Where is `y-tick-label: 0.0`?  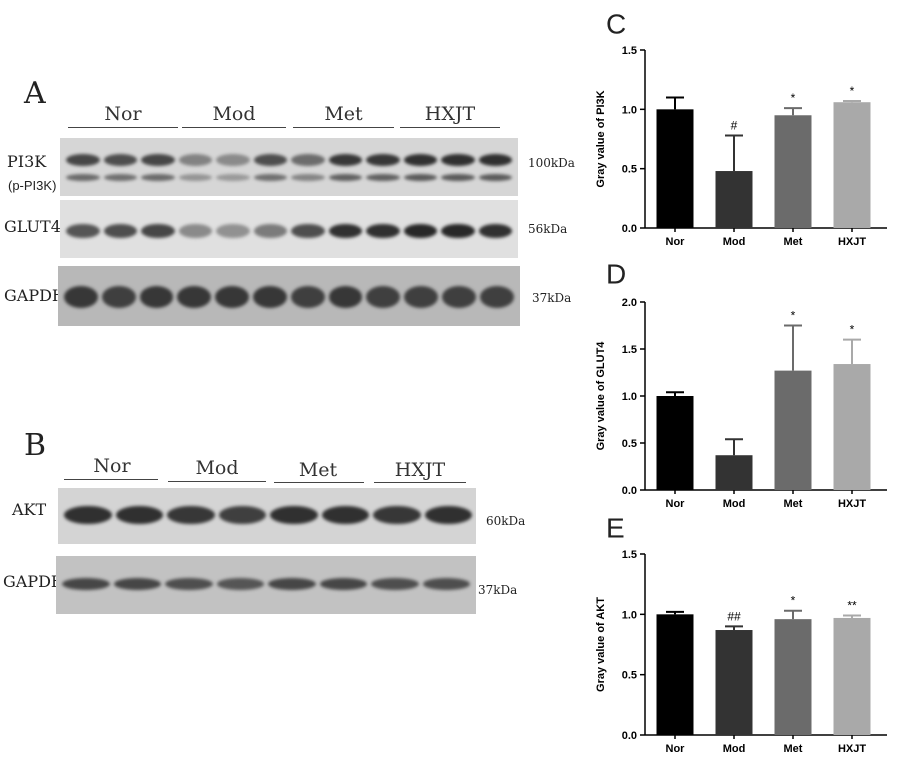 y-tick-label: 0.0 is located at coordinates (629, 491).